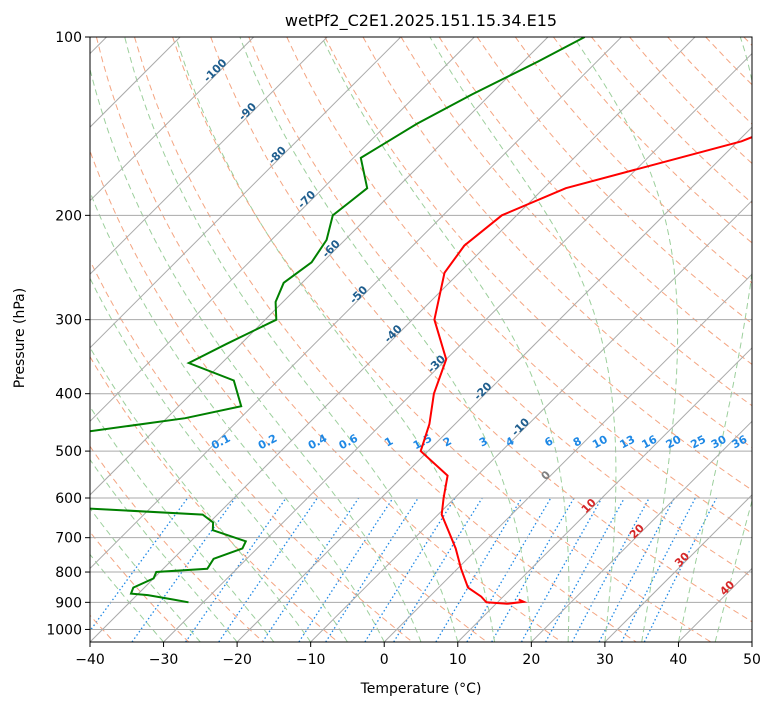 This screenshot has width=775, height=708. What do you see at coordinates (311, 660) in the screenshot?
I see `x-tick-label: −10` at bounding box center [311, 660].